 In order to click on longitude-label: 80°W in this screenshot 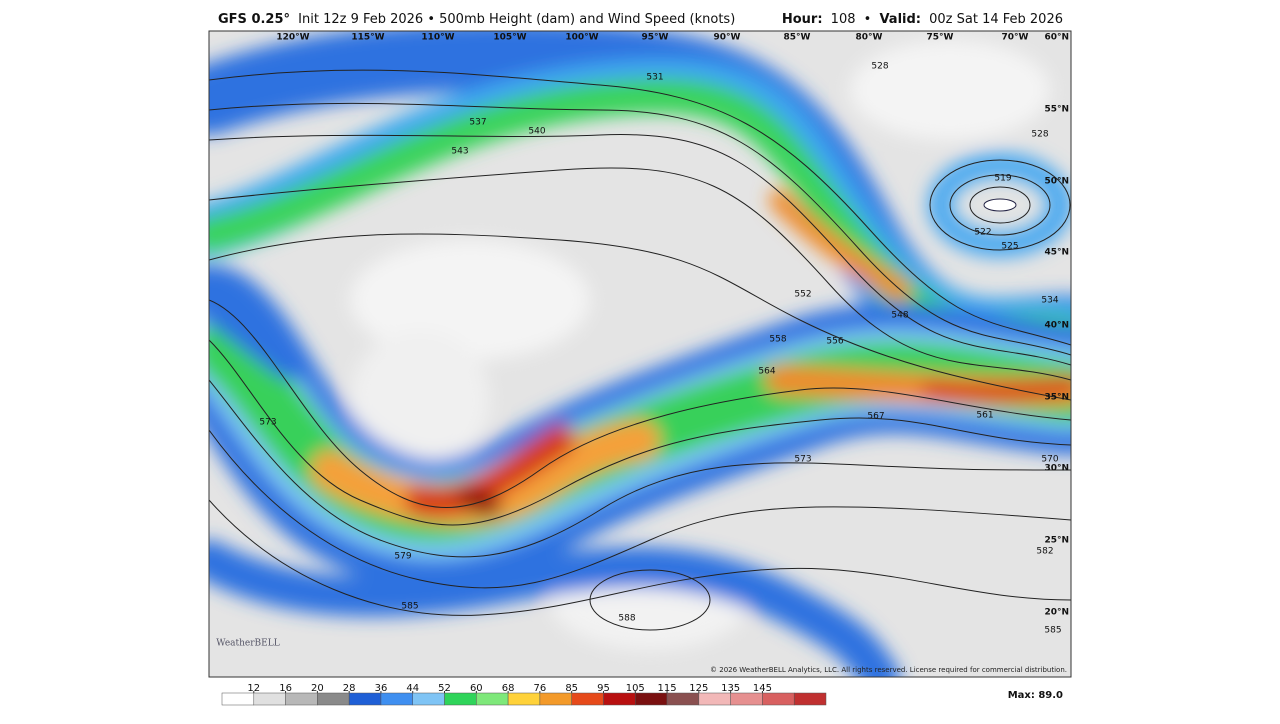, I will do `click(869, 38)`.